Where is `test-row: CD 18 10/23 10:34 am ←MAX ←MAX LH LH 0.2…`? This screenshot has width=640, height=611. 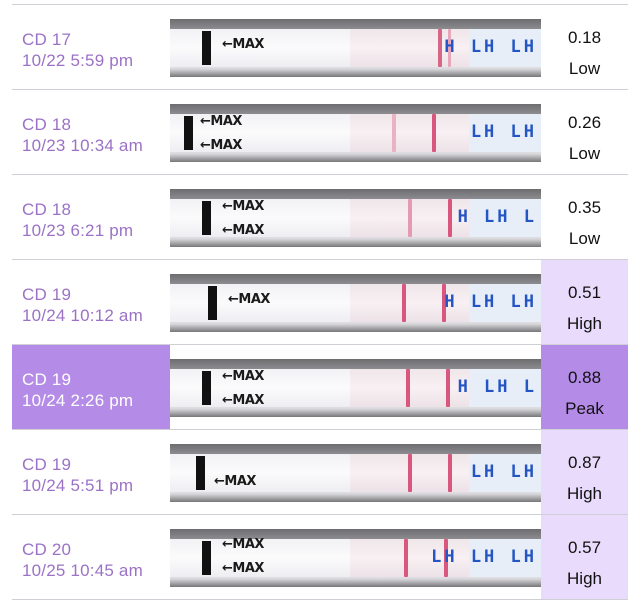
test-row: CD 18 10/23 10:34 am ←MAX ←MAX LH LH 0.2… is located at coordinates (320, 132).